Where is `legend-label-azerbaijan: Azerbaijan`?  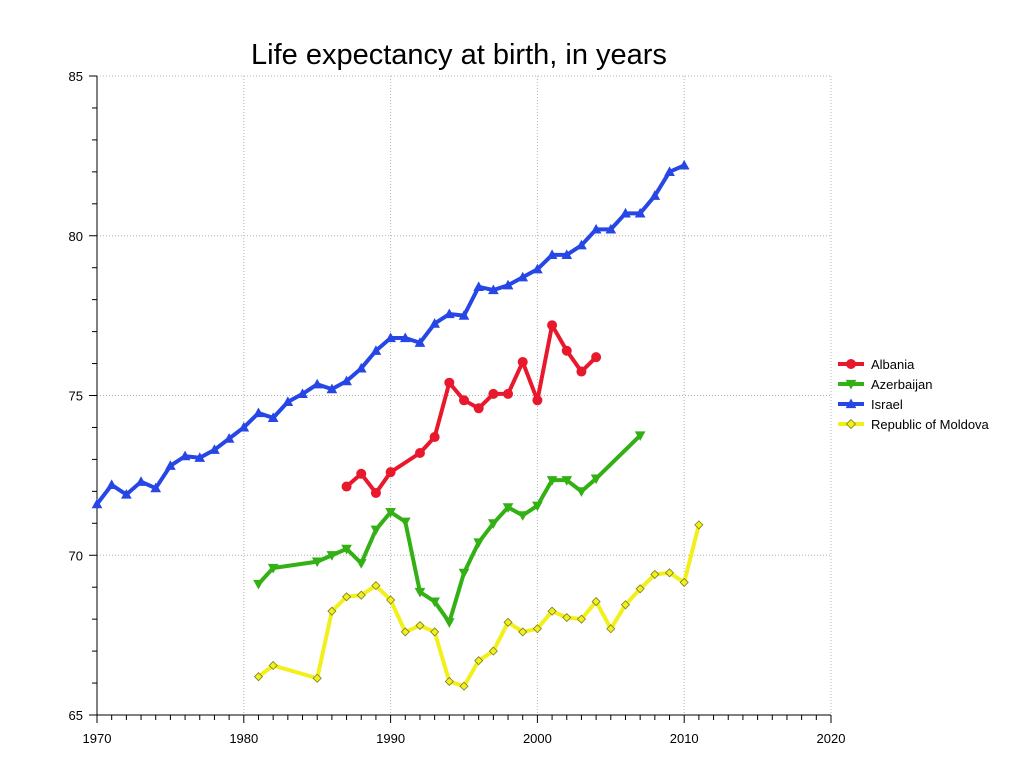 legend-label-azerbaijan: Azerbaijan is located at coordinates (901, 384).